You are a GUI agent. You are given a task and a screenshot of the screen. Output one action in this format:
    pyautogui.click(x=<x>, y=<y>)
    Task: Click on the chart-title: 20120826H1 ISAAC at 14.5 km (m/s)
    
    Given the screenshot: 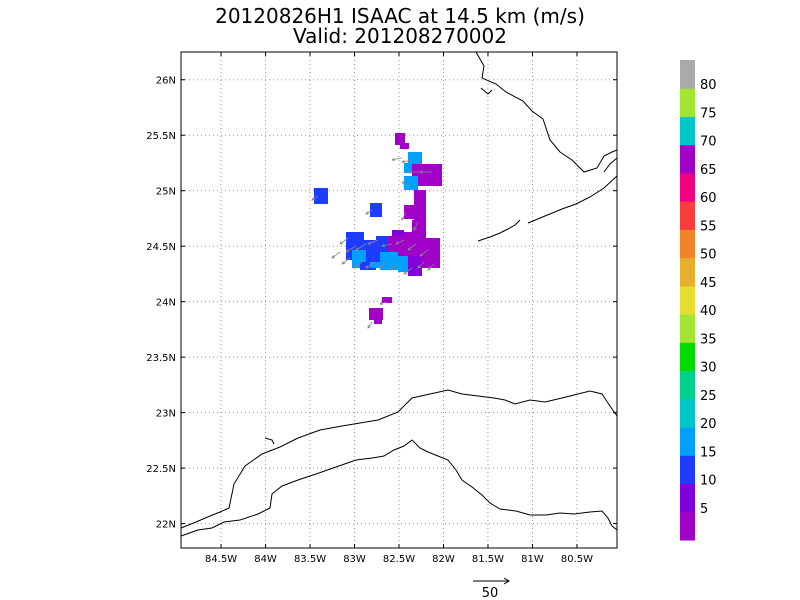 What is the action you would take?
    pyautogui.click(x=400, y=16)
    